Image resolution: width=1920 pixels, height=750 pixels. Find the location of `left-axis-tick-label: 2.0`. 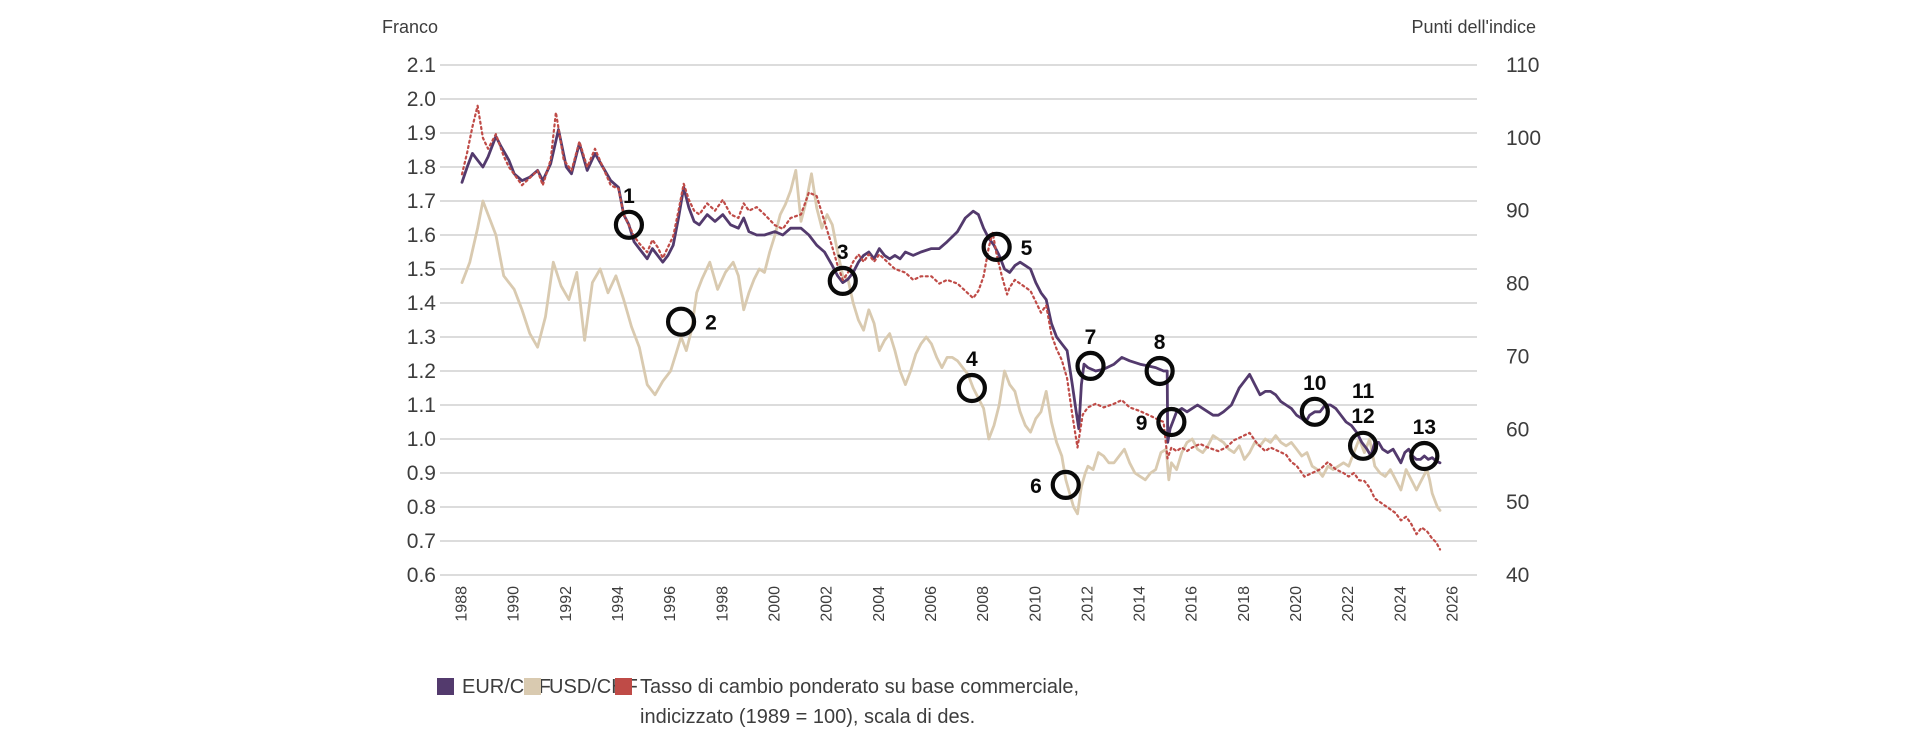

left-axis-tick-label: 2.0 is located at coordinates (421, 99).